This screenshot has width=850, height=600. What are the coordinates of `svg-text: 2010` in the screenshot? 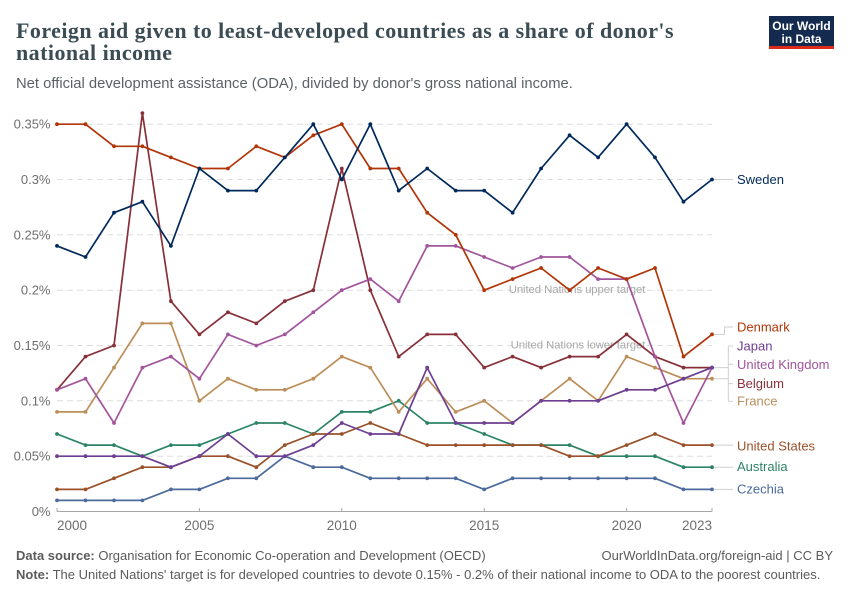 It's located at (342, 525).